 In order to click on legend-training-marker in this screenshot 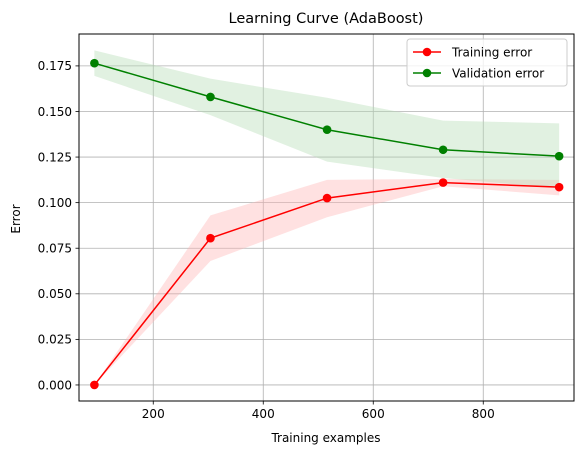, I will do `click(427, 52)`.